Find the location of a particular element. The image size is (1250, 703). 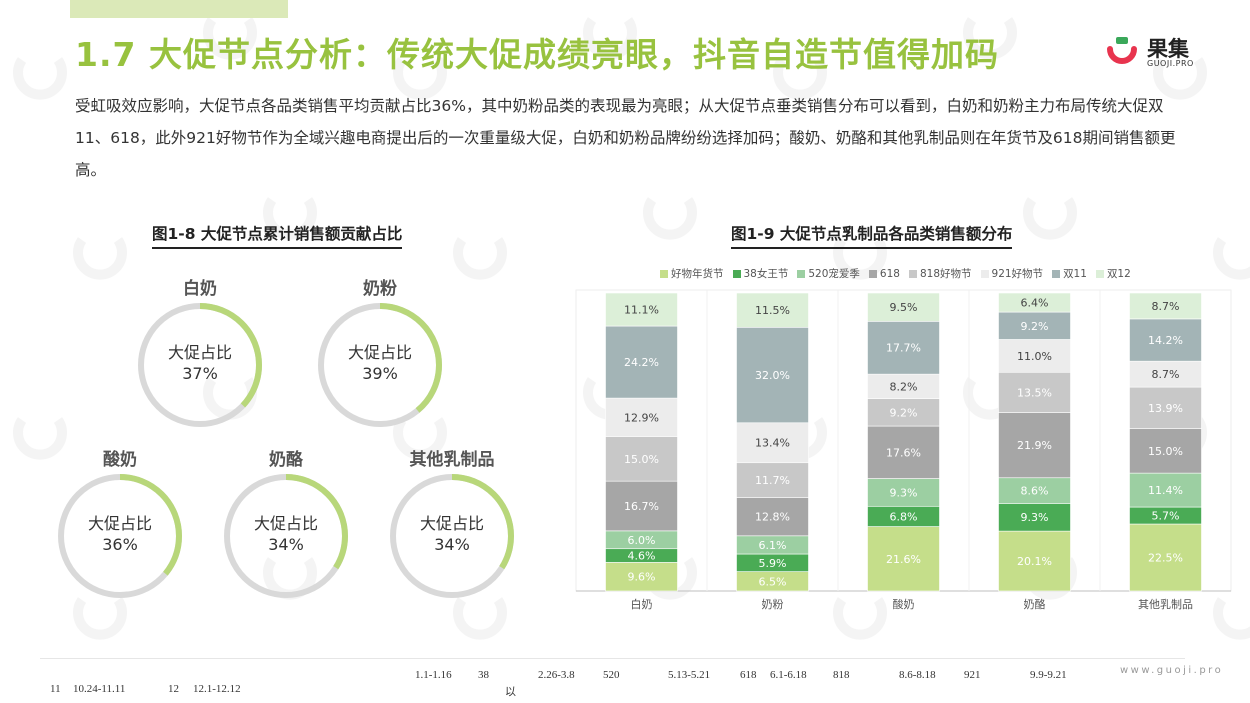

data-label: 9.6% is located at coordinates (642, 577).